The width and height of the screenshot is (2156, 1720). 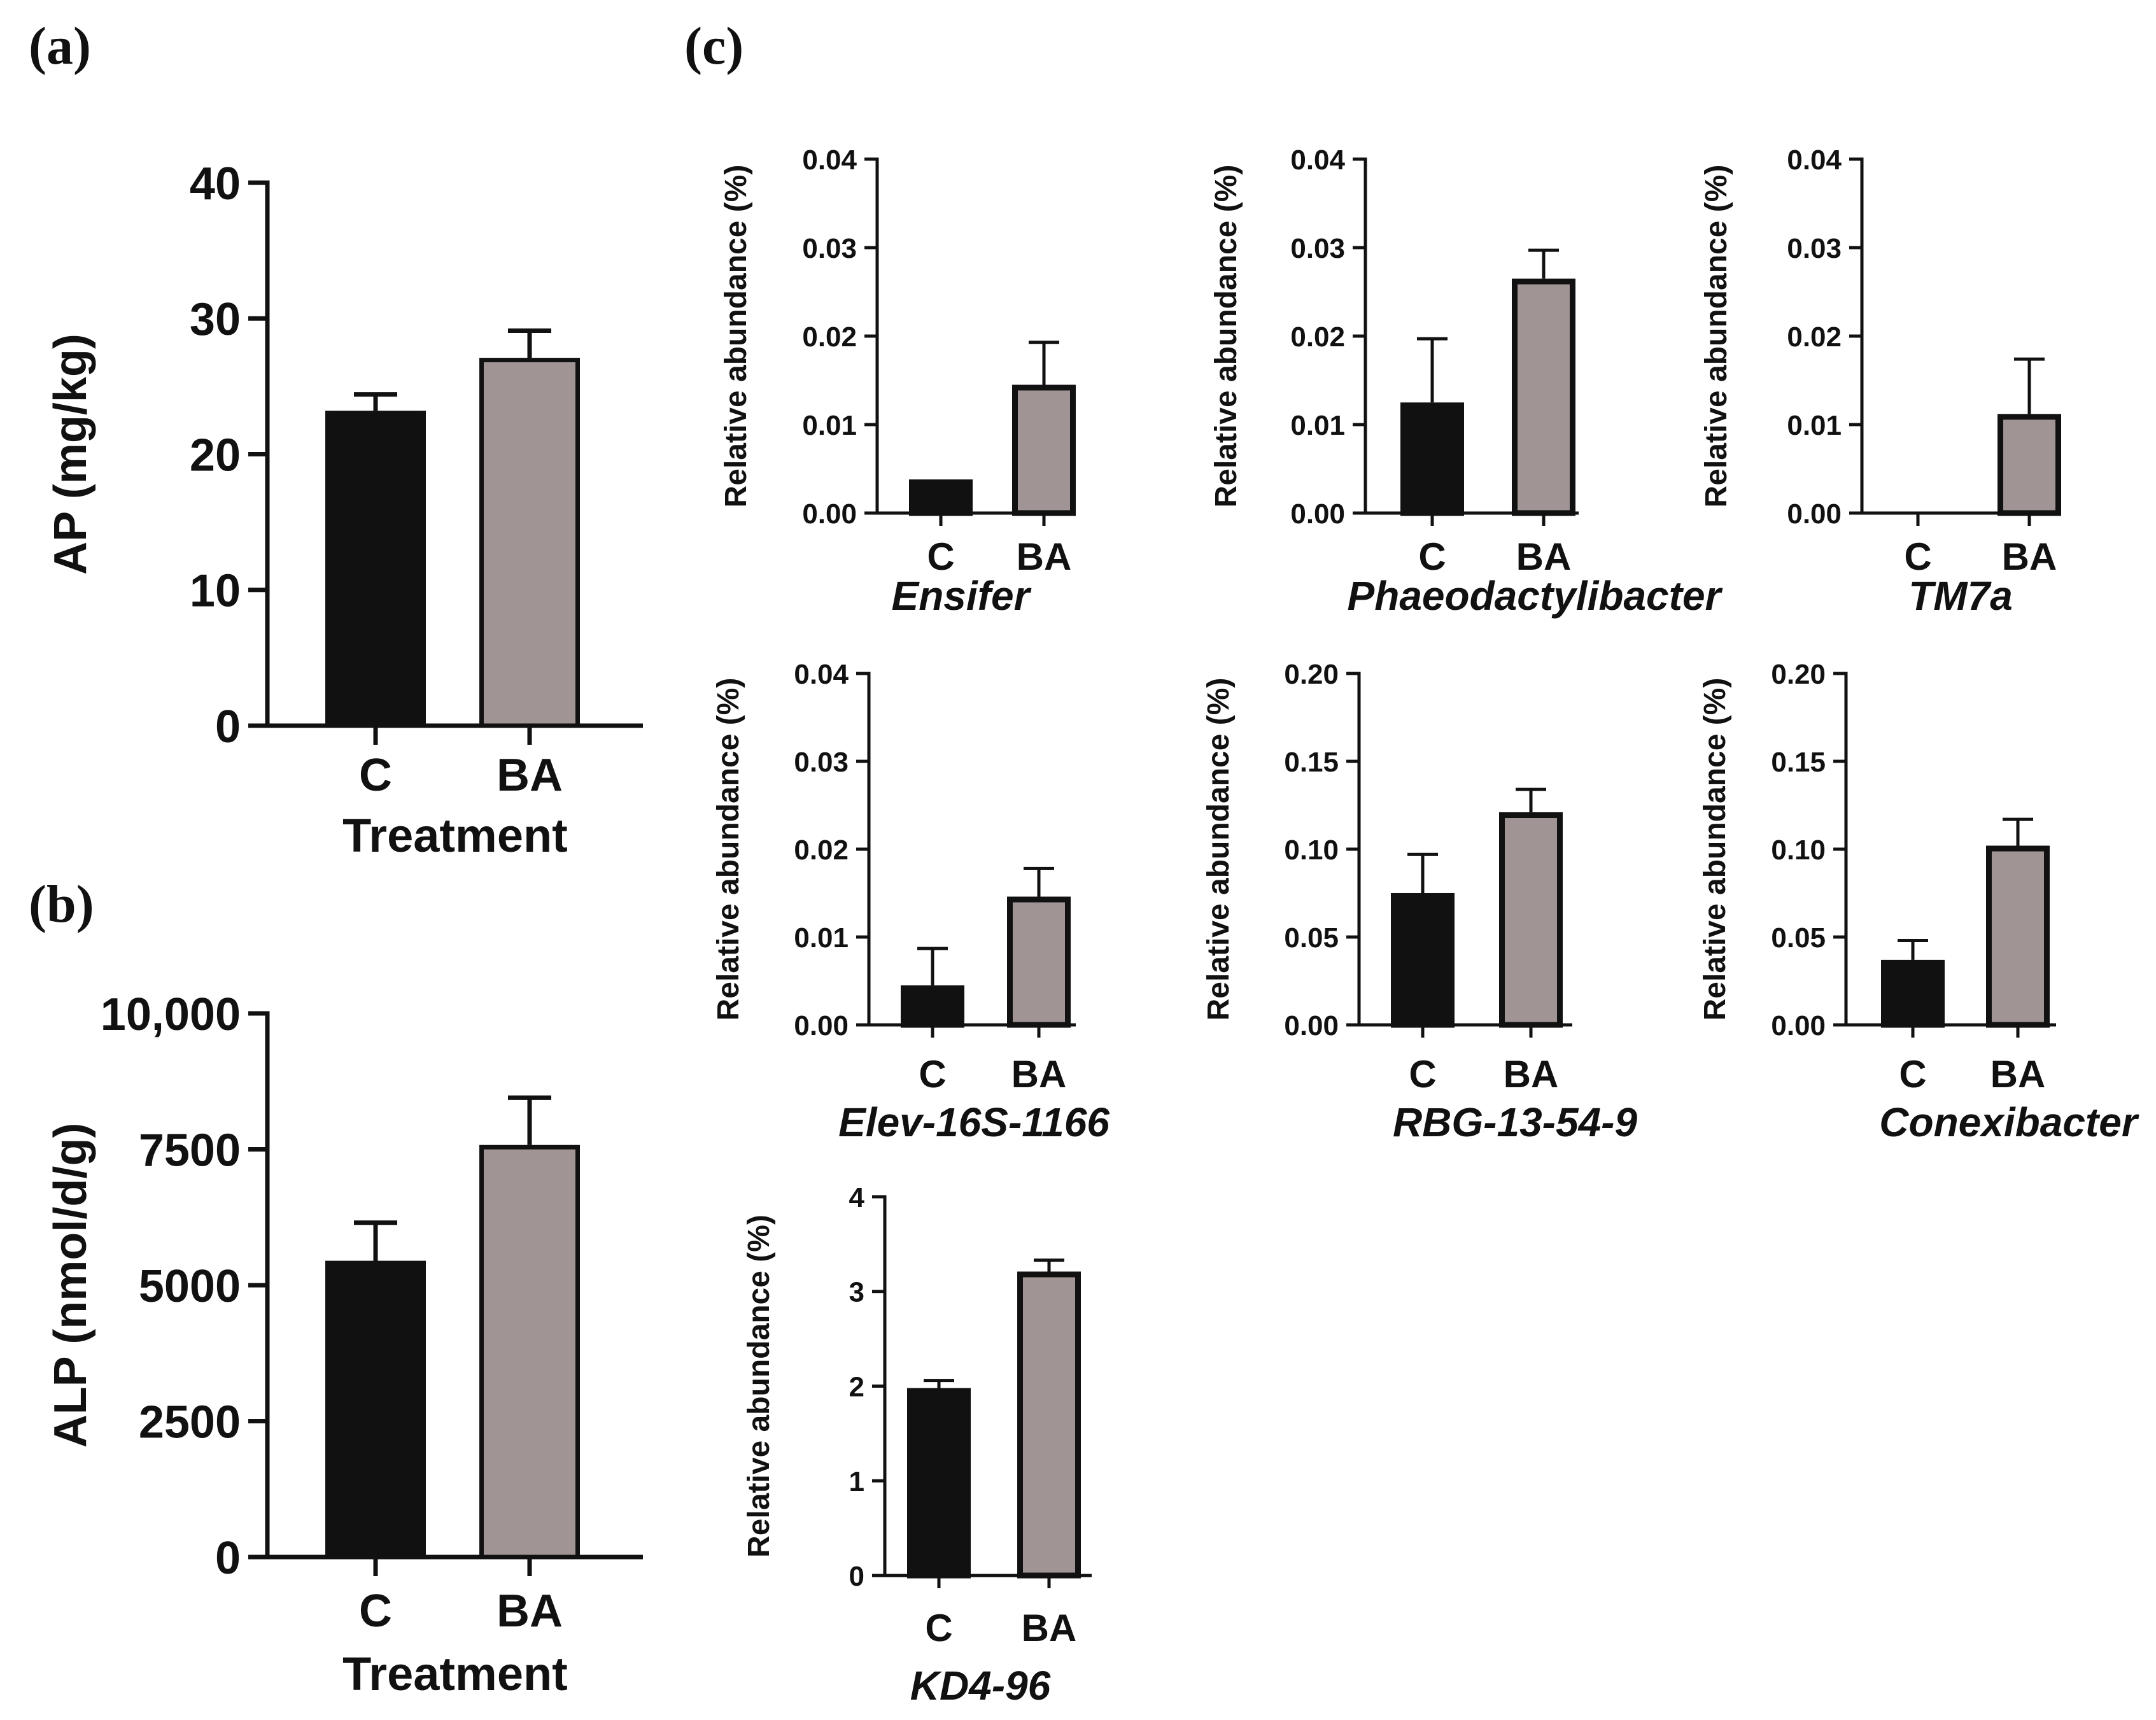 What do you see at coordinates (2009, 1122) in the screenshot?
I see `x-axis-label: Conexibacter` at bounding box center [2009, 1122].